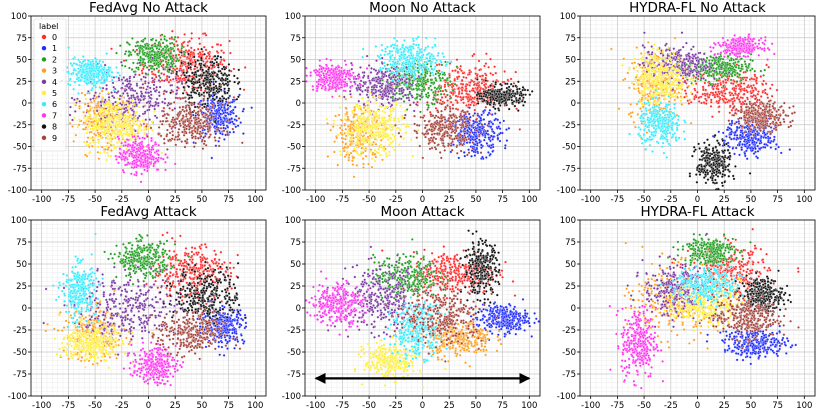 The image size is (830, 411). What do you see at coordinates (20, 169) in the screenshot?
I see `y-tick-label: -75` at bounding box center [20, 169].